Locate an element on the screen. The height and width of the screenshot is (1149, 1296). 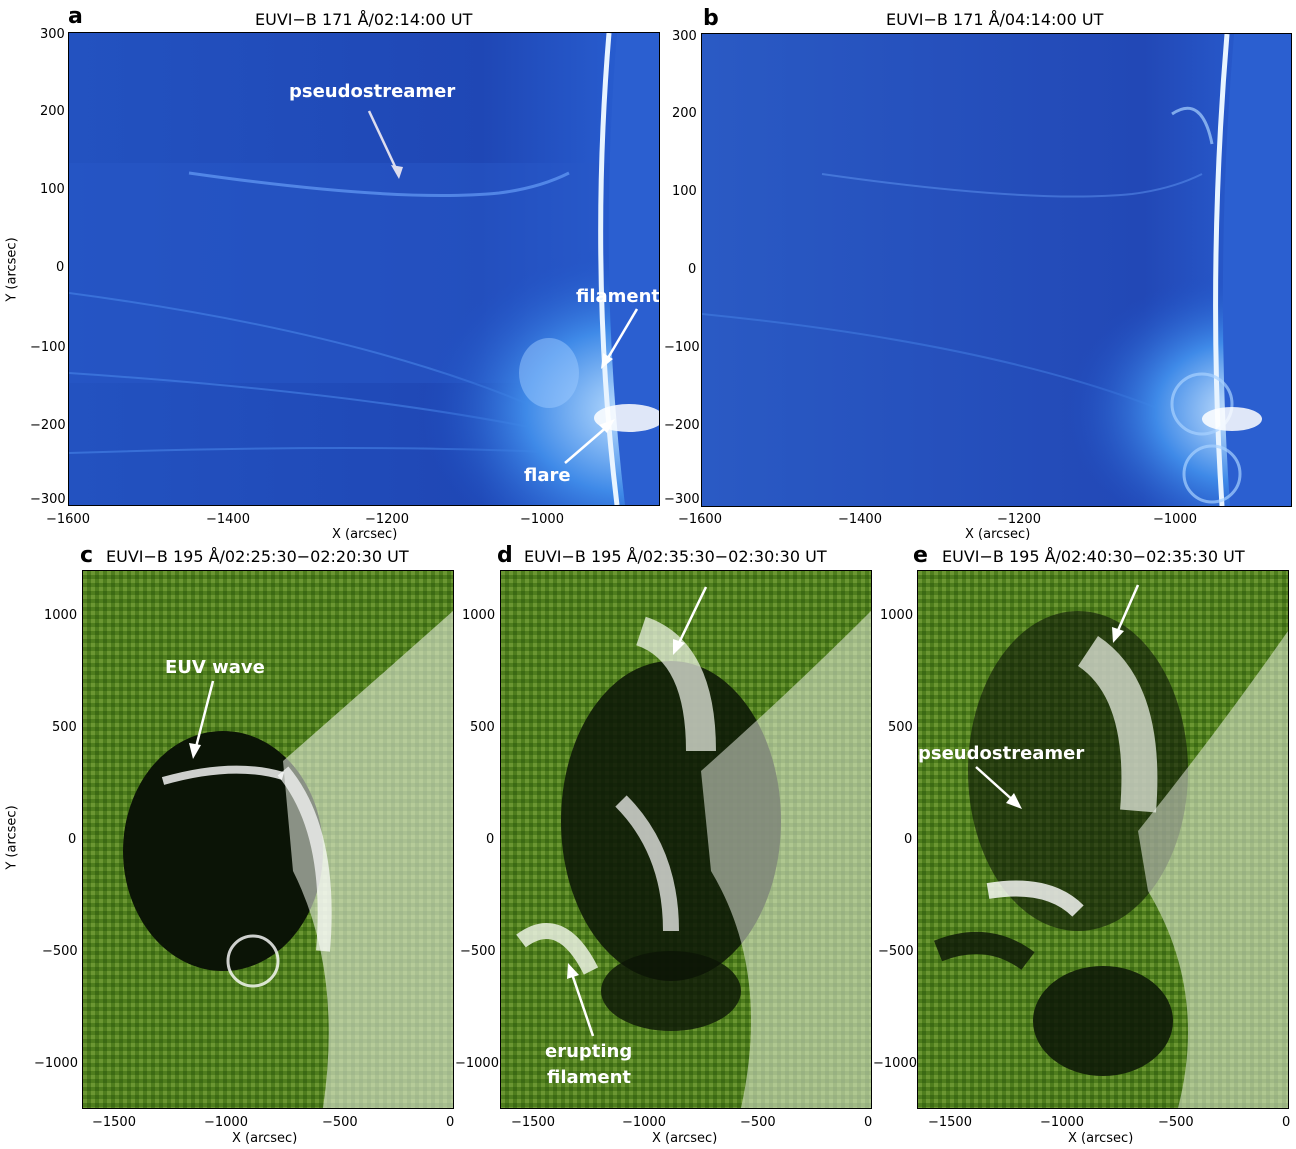
panel-title: EUVI−B 171 Å/02:14:00 UT is located at coordinates (364, 19).